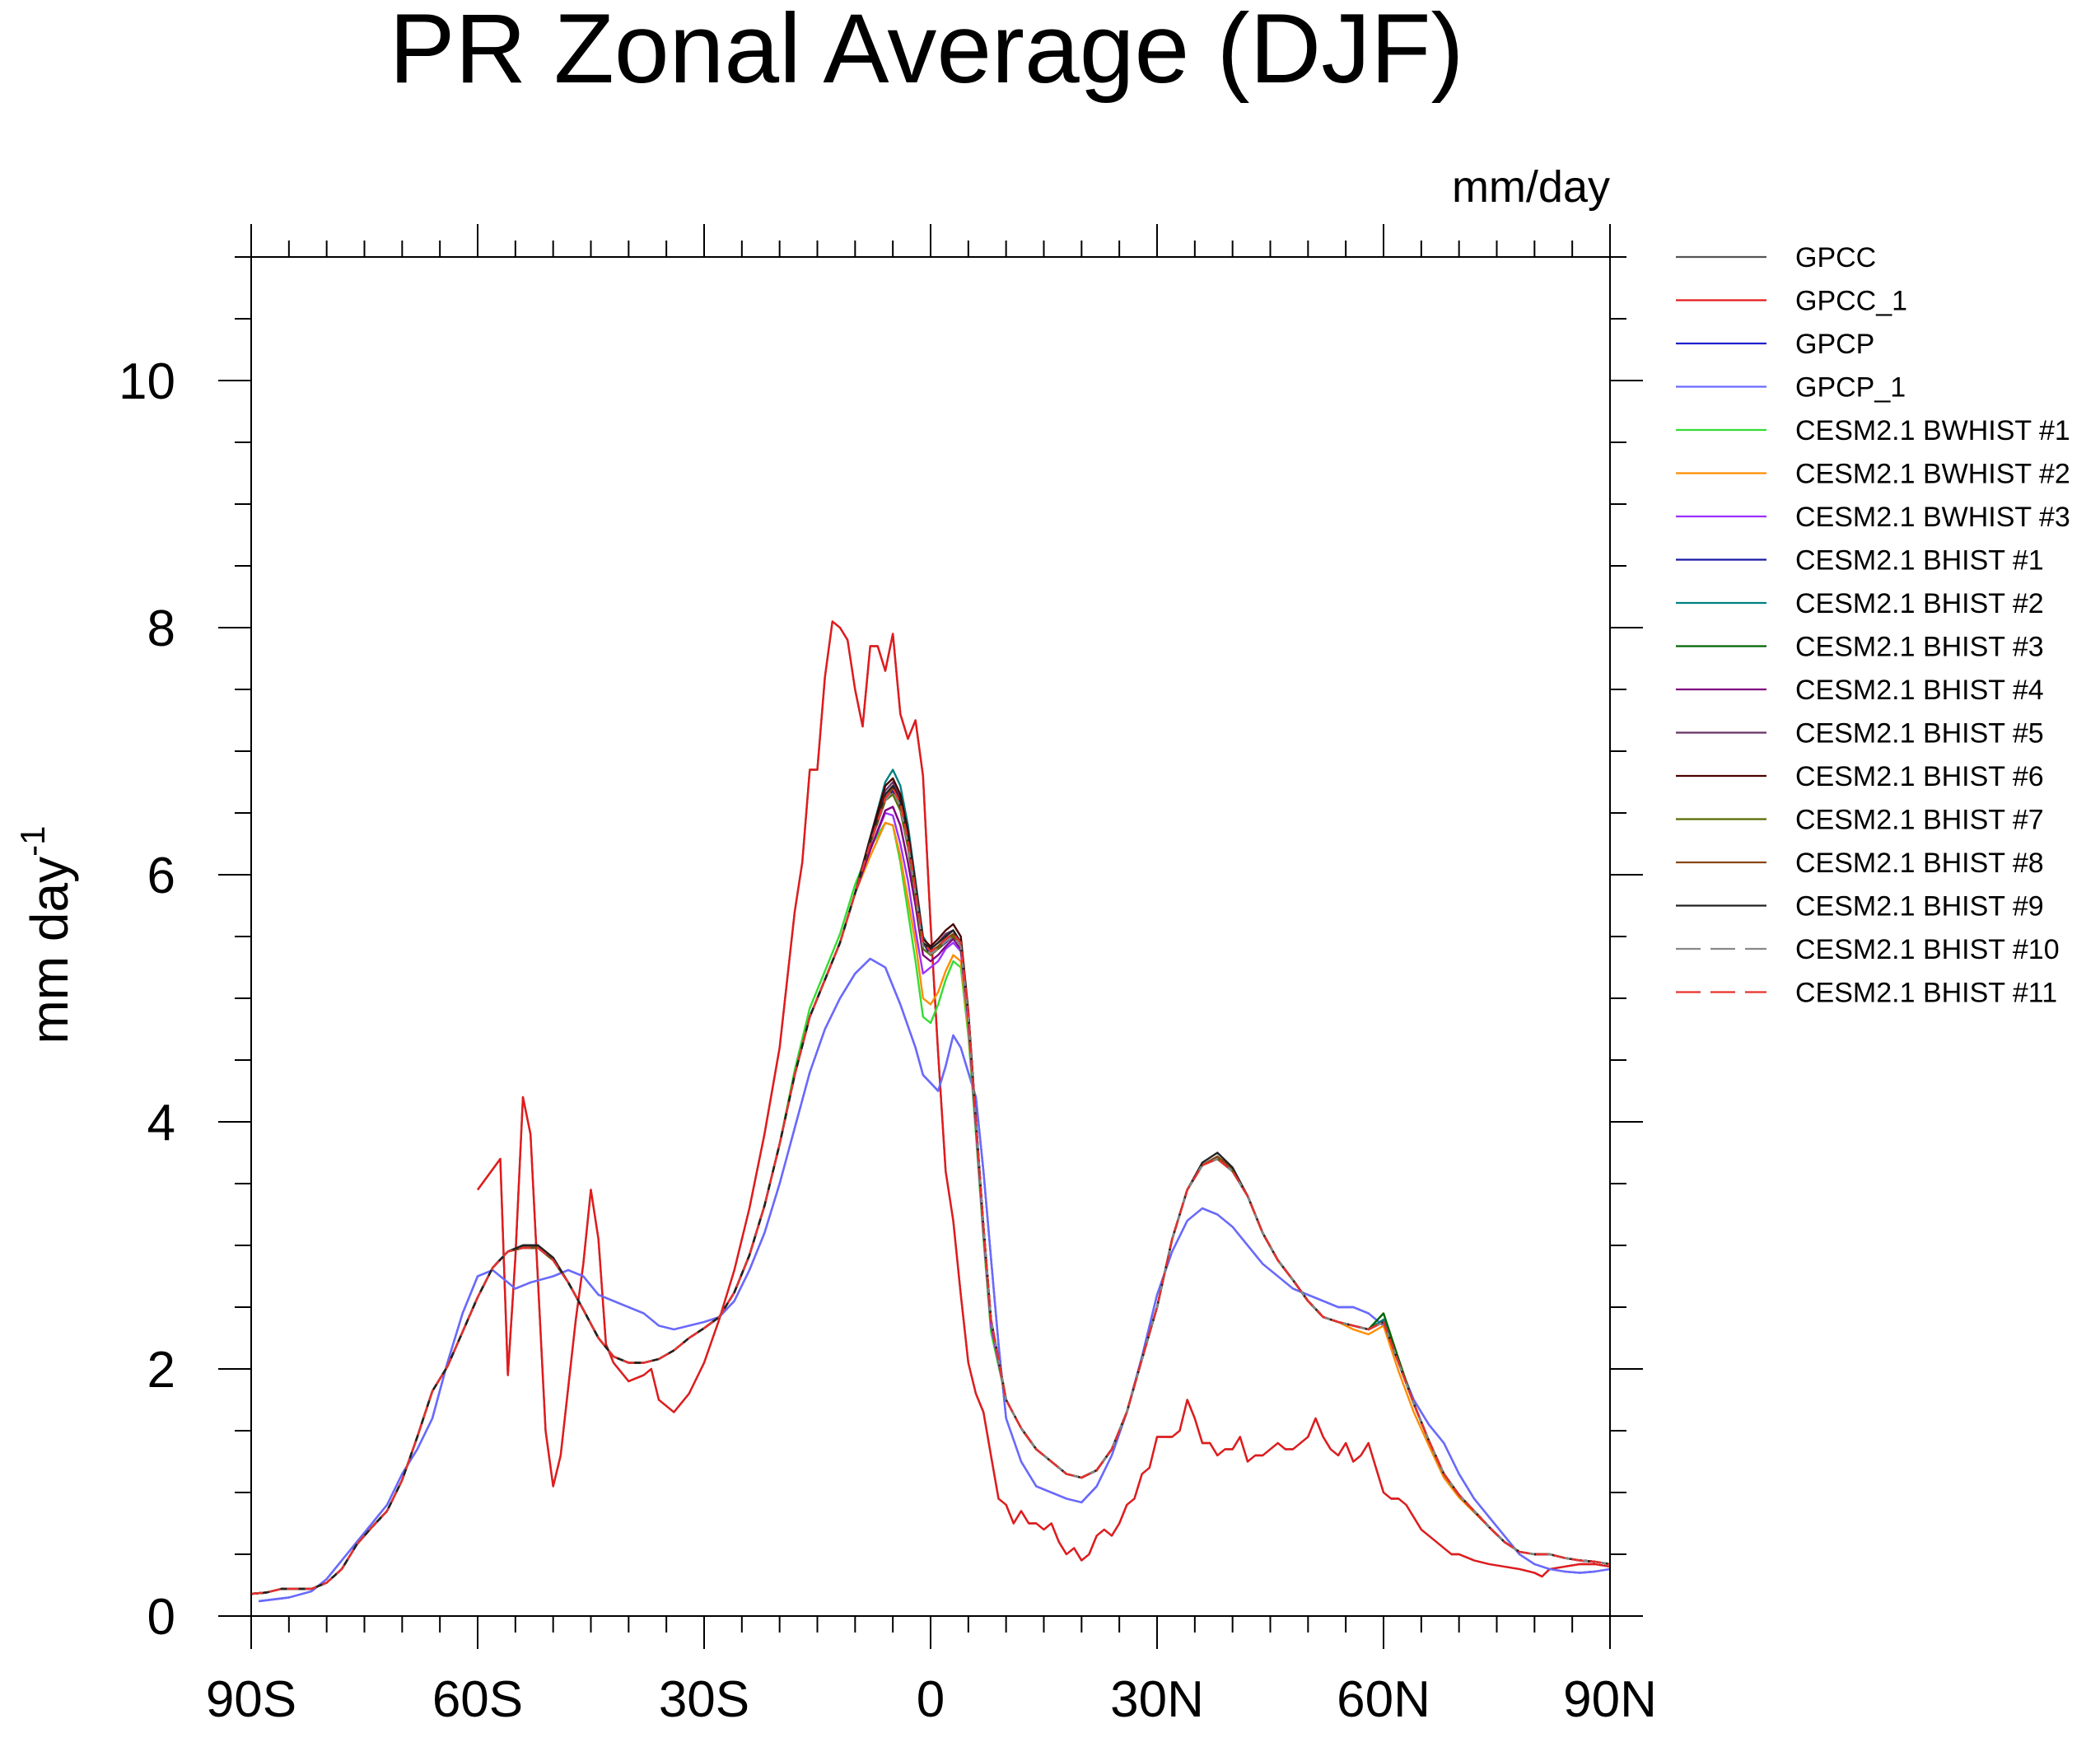  What do you see at coordinates (32, 841) in the screenshot?
I see `y-axis-label-superscript: -1` at bounding box center [32, 841].